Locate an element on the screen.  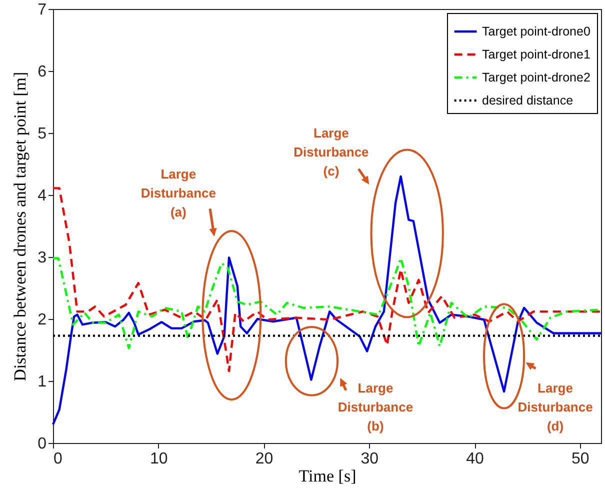
y-tick-label: 3 is located at coordinates (42, 258).